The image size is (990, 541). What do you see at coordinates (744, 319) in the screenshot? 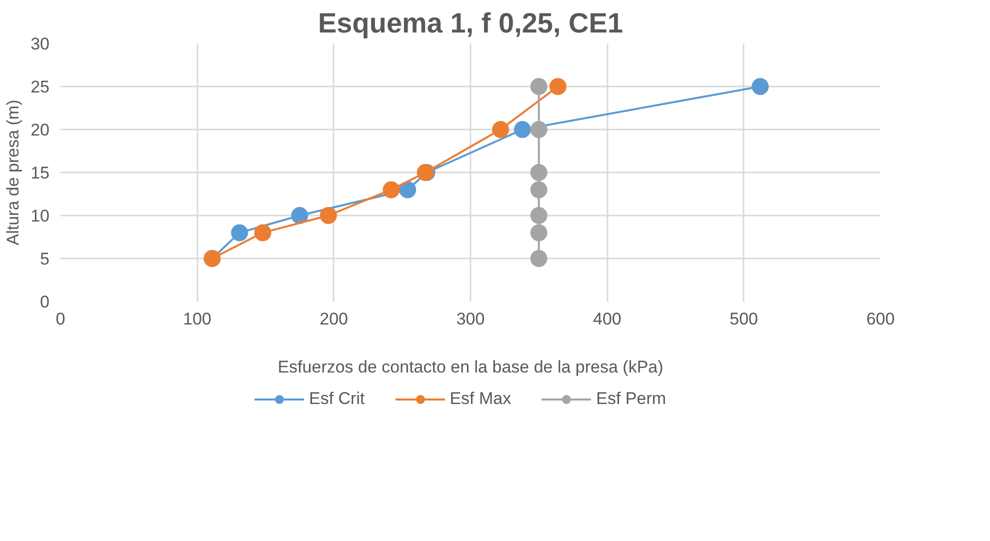
I see `x-tick-label: 500` at bounding box center [744, 319].